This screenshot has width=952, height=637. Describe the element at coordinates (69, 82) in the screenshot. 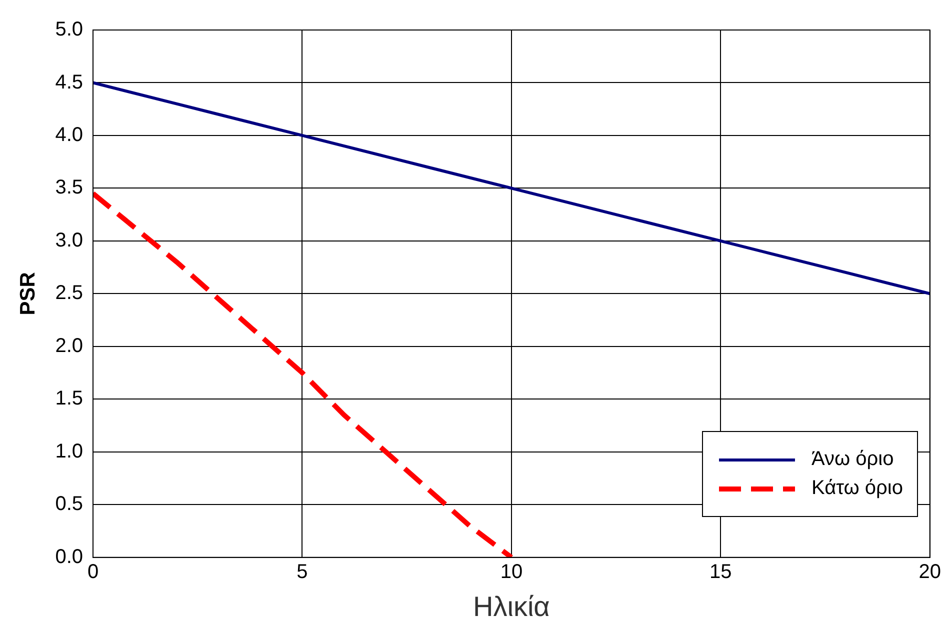

I see `y-tick-label: 4.5` at that location.